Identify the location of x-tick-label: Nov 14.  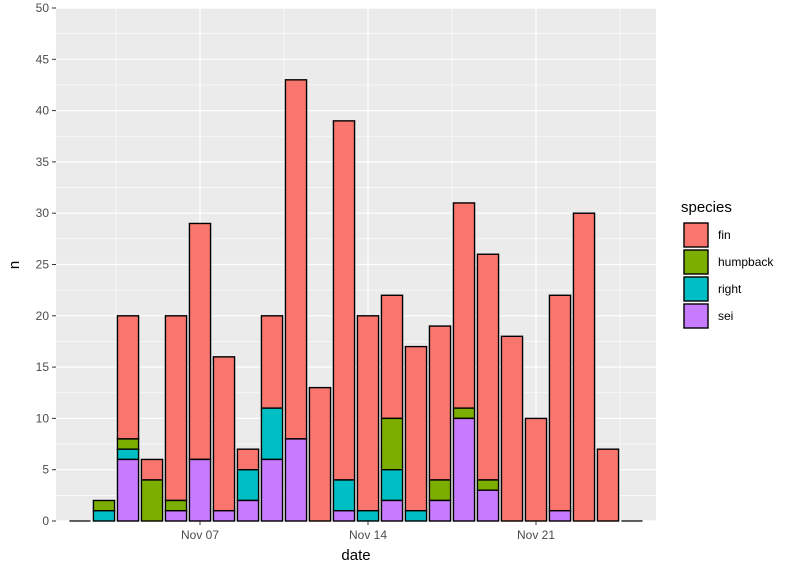
(368, 535).